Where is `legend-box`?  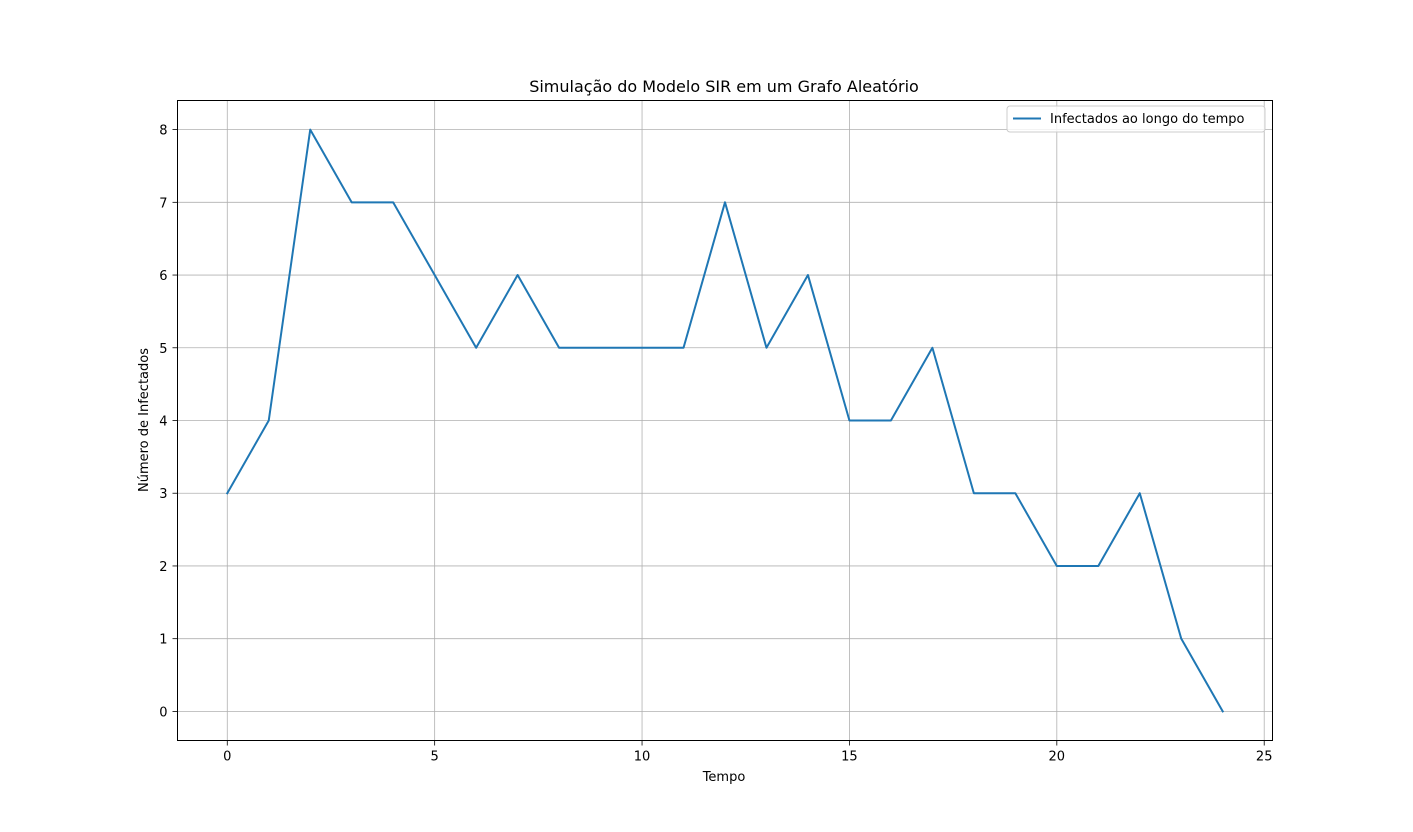 legend-box is located at coordinates (1136, 119).